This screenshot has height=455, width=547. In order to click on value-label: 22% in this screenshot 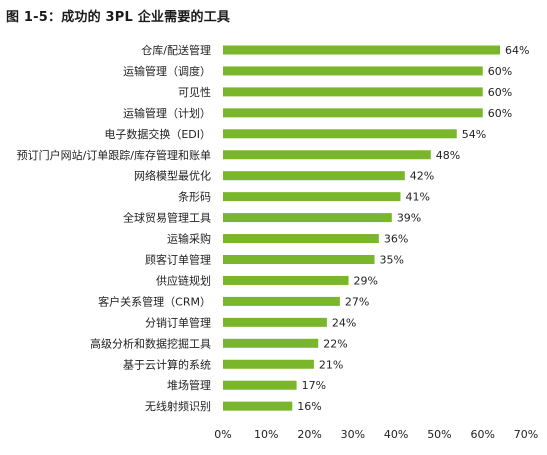, I will do `click(335, 343)`.